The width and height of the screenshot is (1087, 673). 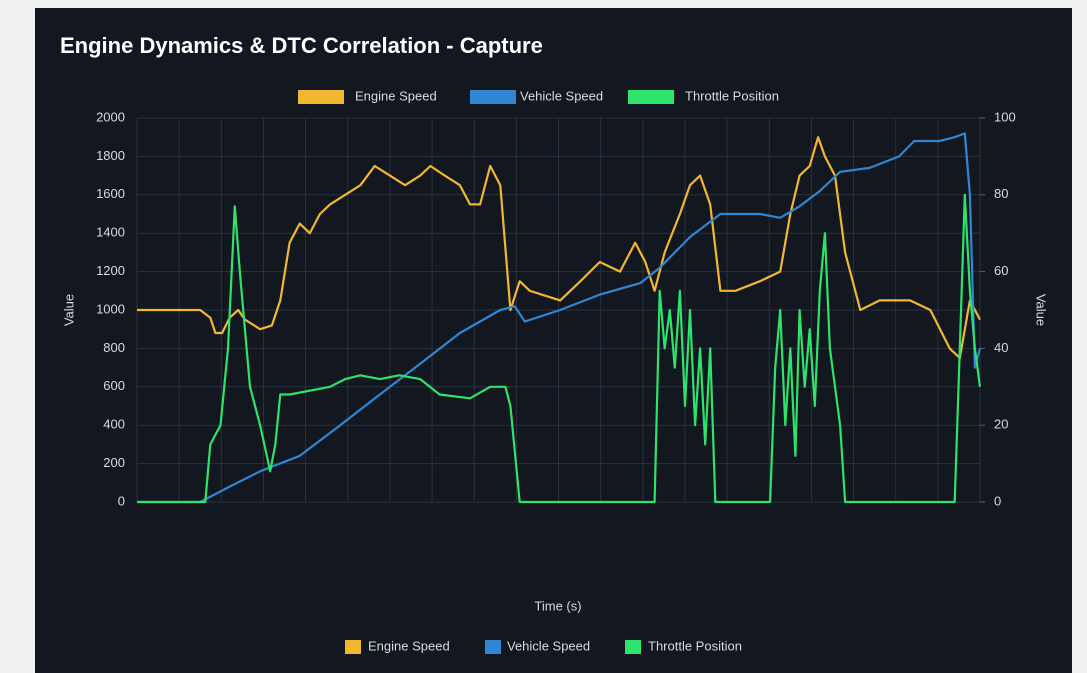 What do you see at coordinates (1001, 347) in the screenshot?
I see `y2-tick-label: 40` at bounding box center [1001, 347].